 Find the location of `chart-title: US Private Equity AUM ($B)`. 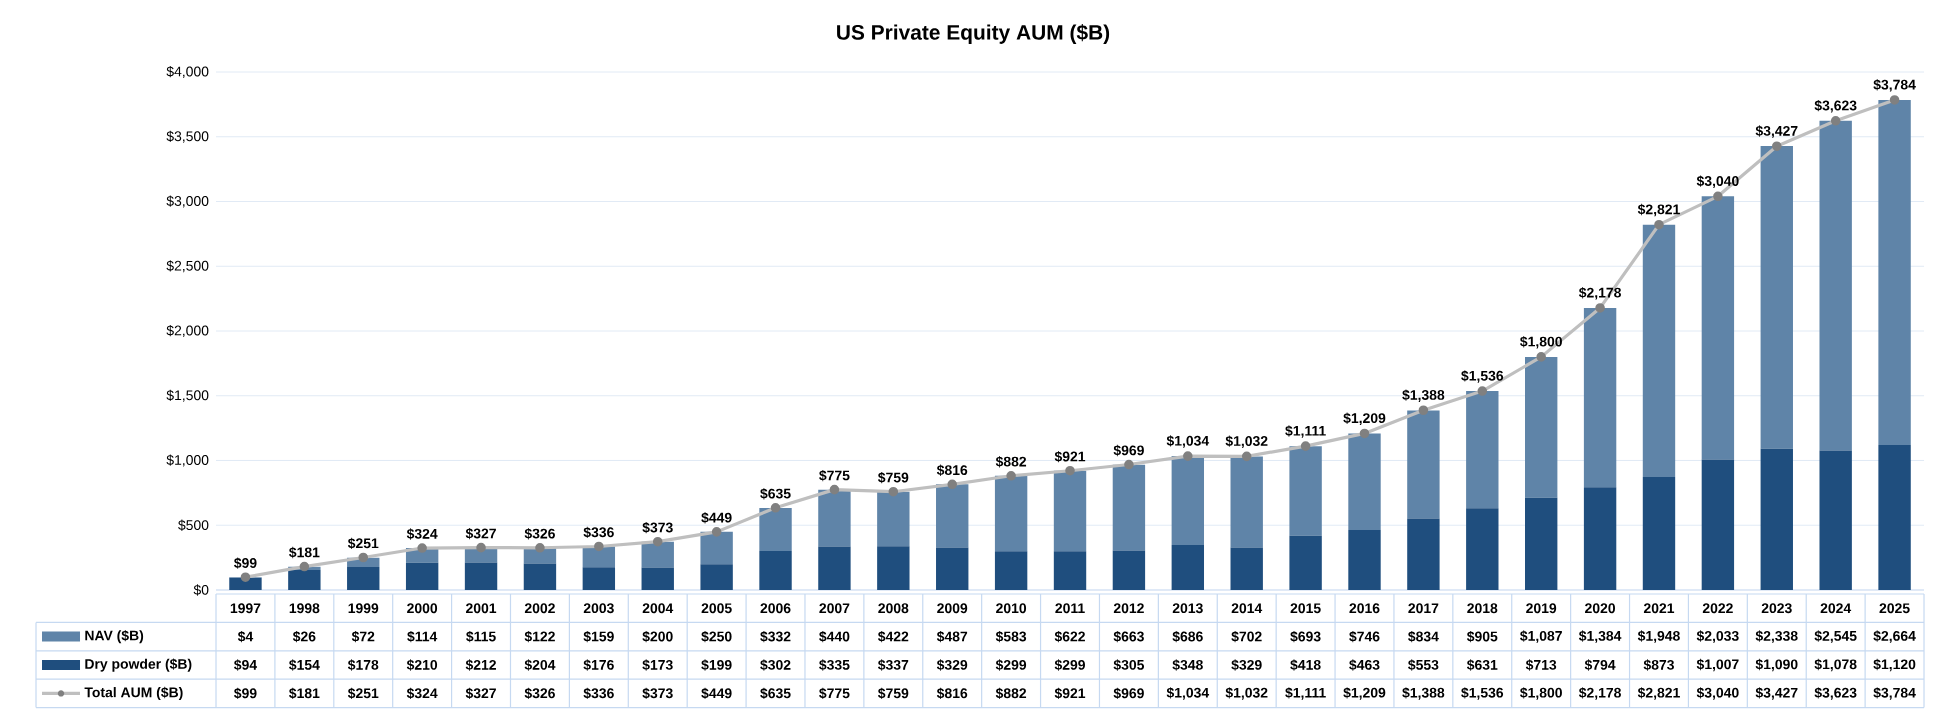

chart-title: US Private Equity AUM ($B) is located at coordinates (973, 34).